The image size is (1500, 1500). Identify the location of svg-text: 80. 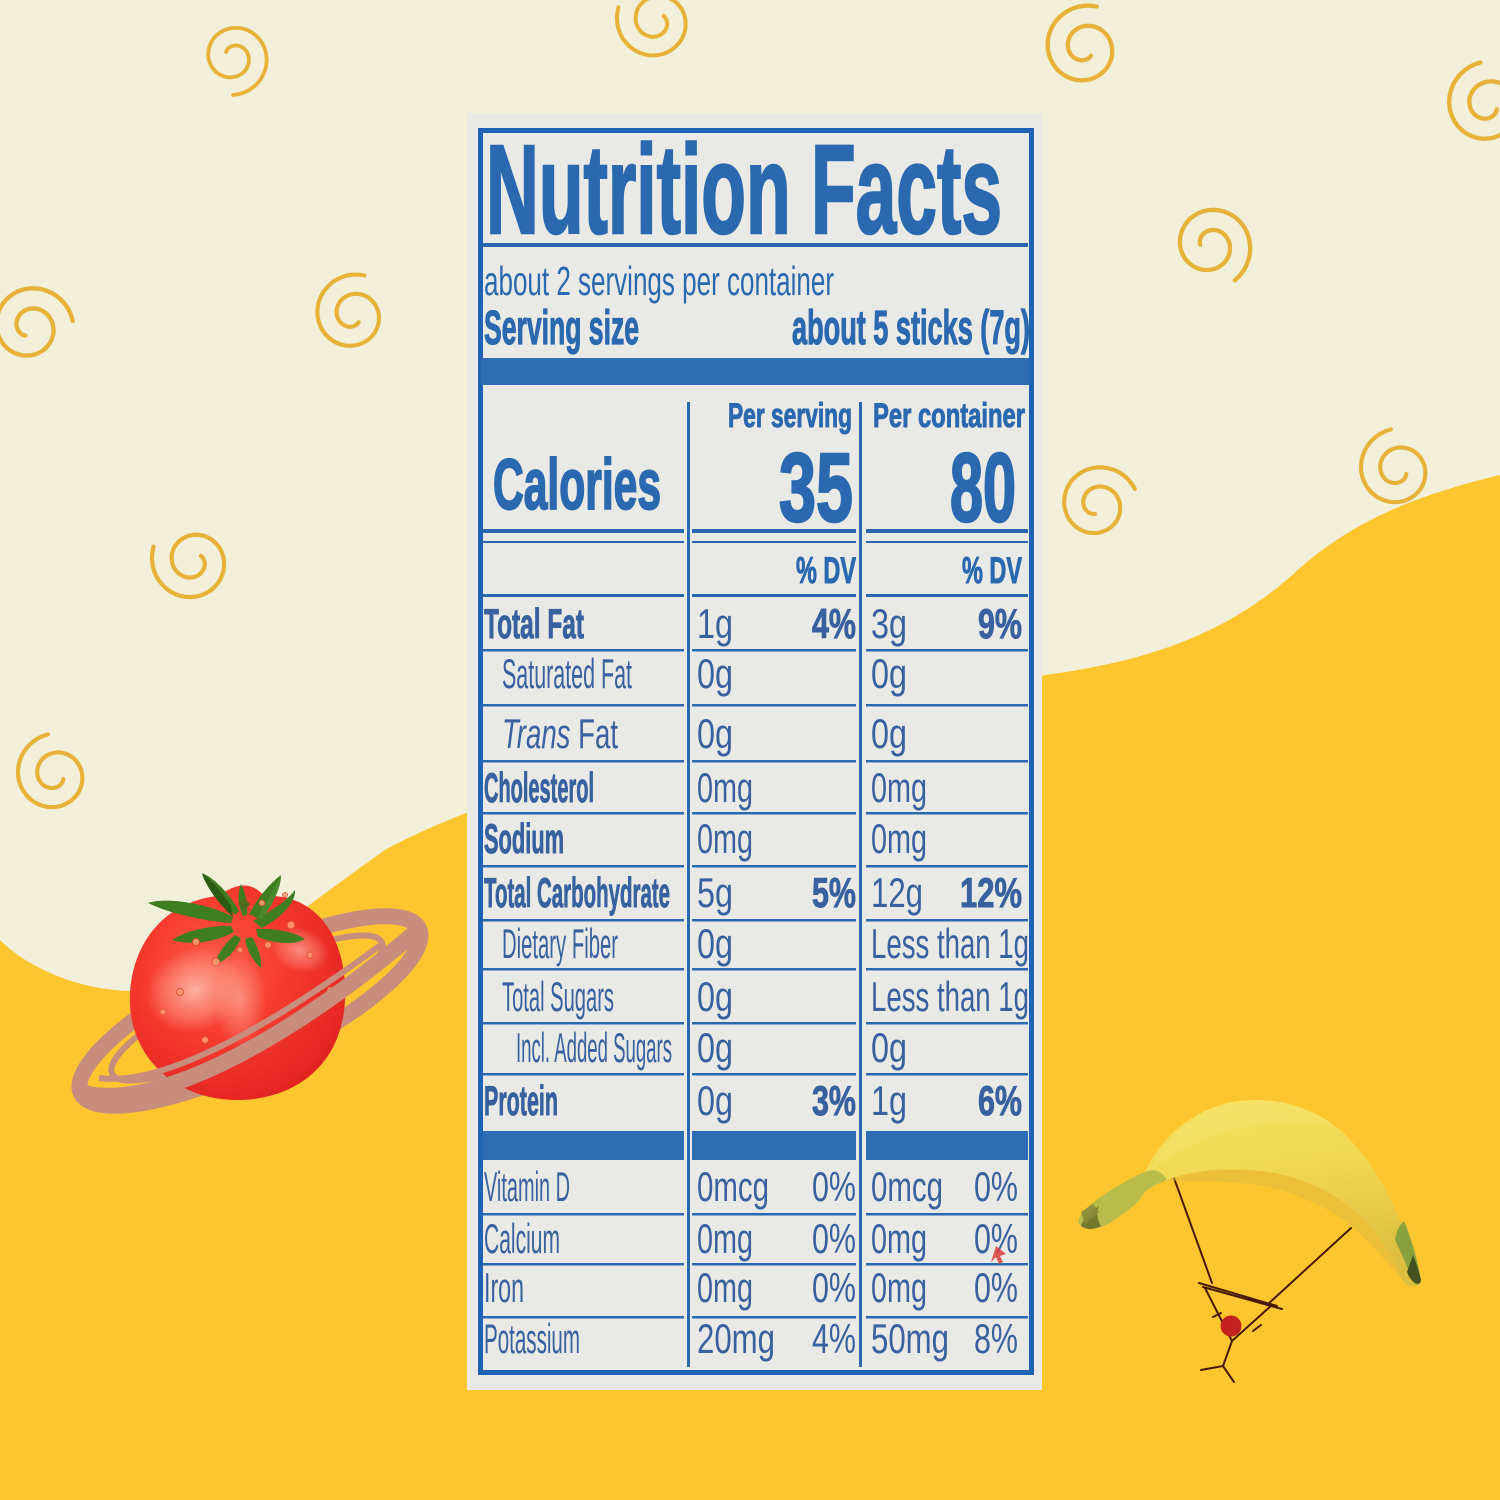
(983, 487).